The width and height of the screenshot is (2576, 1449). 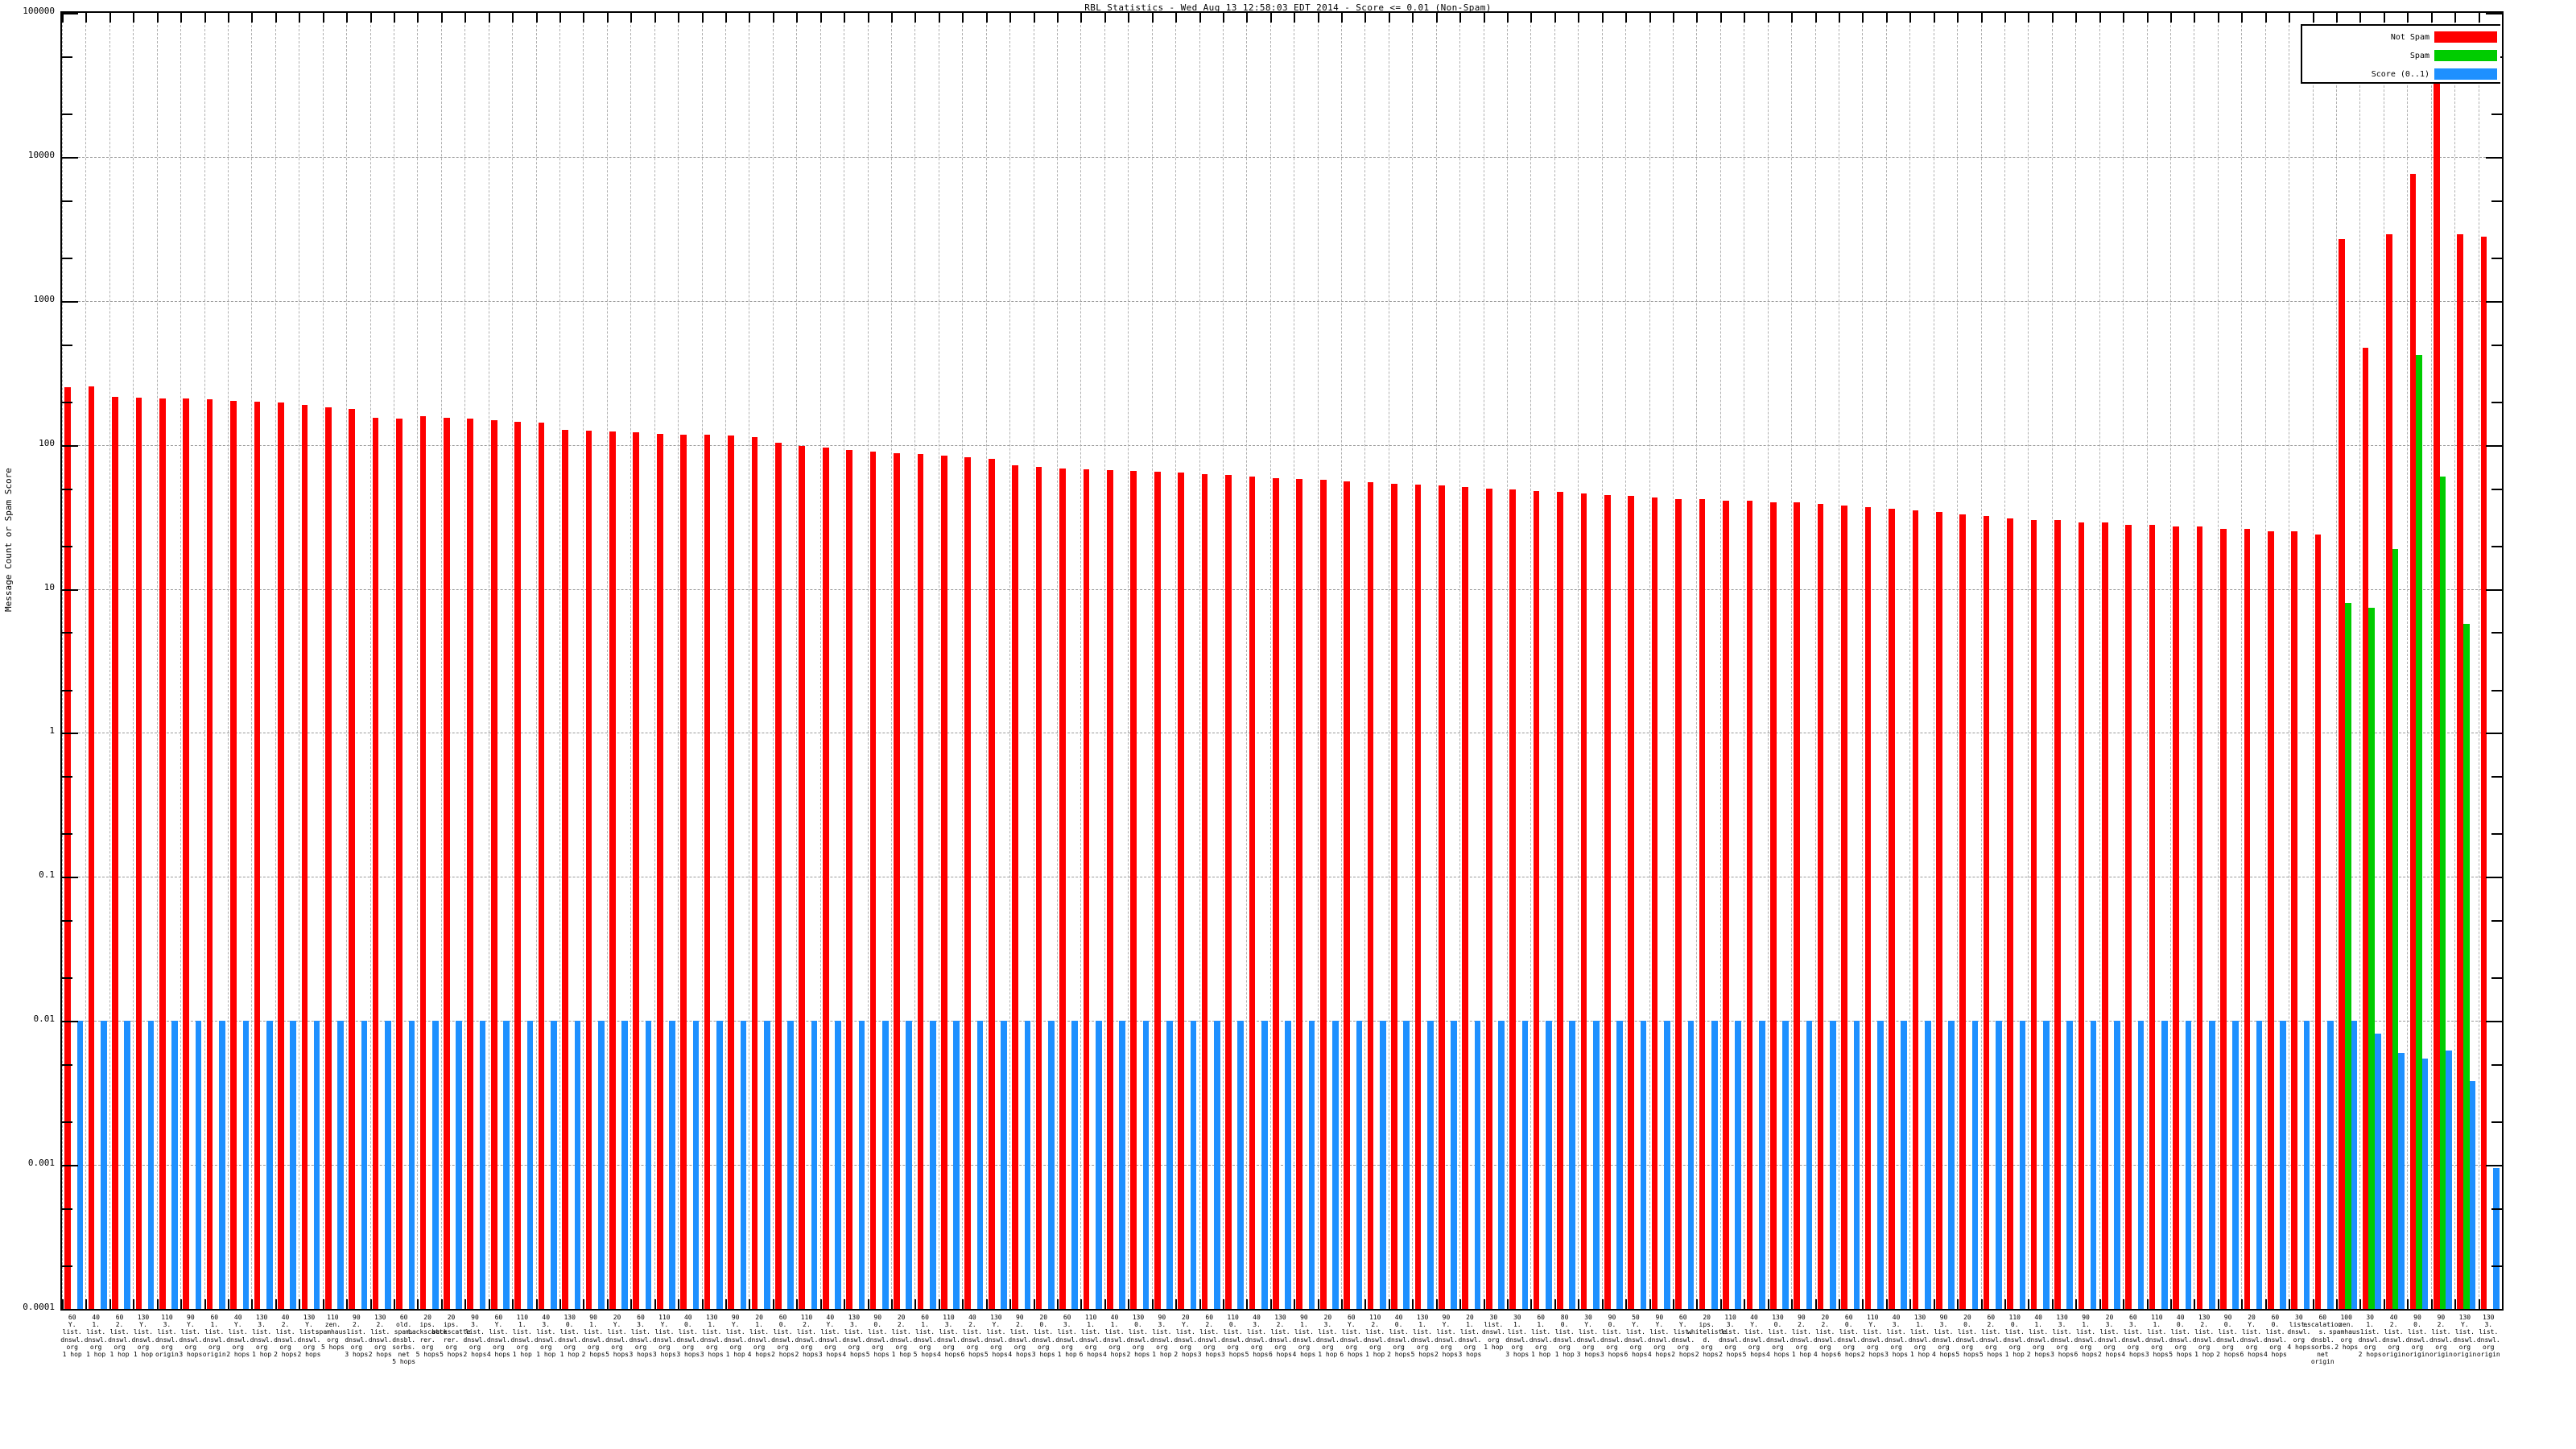 I want to click on x-axis-tick-label: 20 Y. list. dnswl. org 2 hops, so click(x=1186, y=1336).